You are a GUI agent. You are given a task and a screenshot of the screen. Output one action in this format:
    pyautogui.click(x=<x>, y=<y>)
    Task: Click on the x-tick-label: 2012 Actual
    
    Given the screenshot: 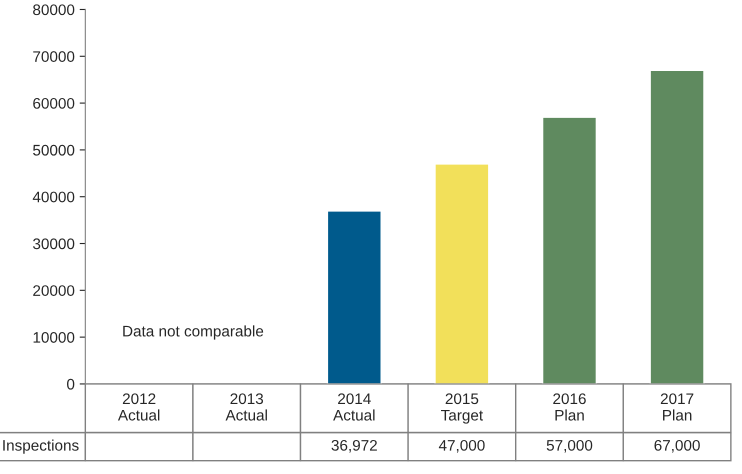 What is the action you would take?
    pyautogui.click(x=139, y=407)
    